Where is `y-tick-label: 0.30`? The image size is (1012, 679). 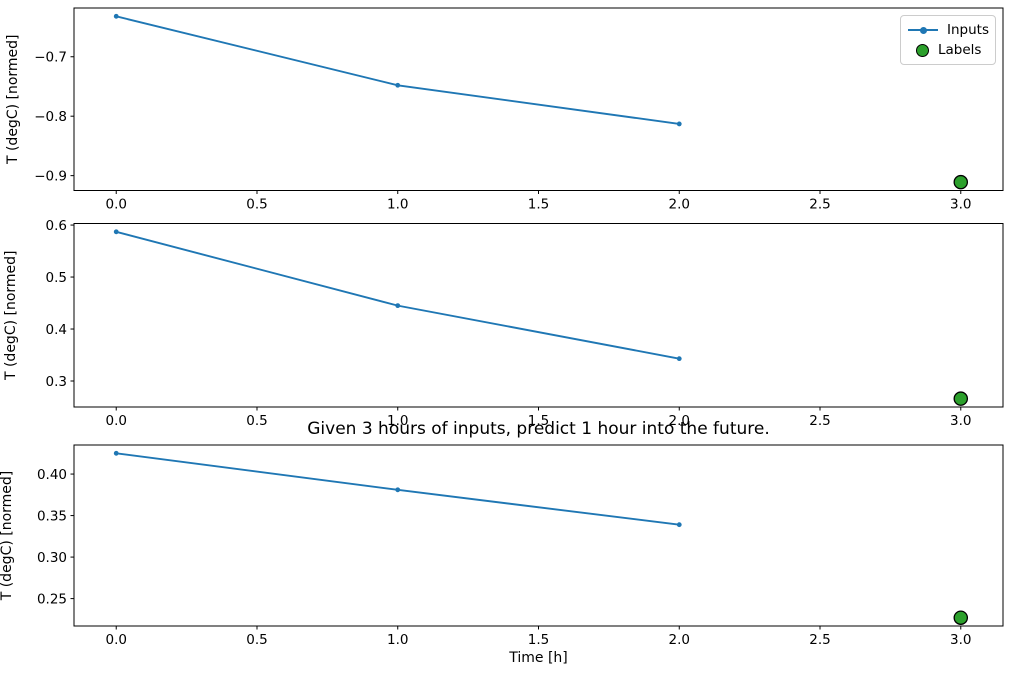 y-tick-label: 0.30 is located at coordinates (52, 558).